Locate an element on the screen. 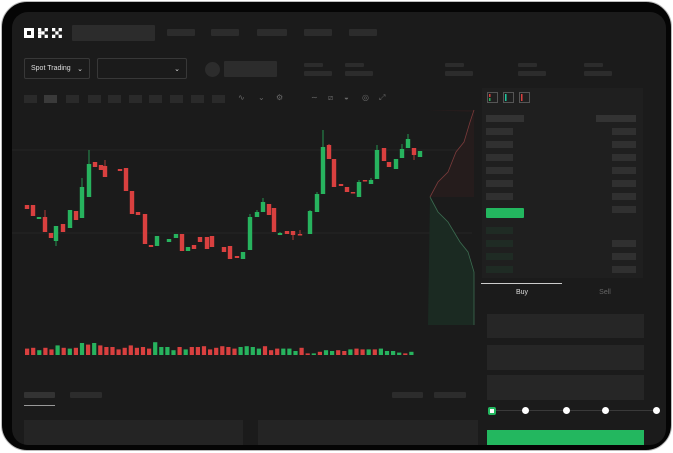 This screenshot has height=453, width=673. price-input is located at coordinates (565, 326).